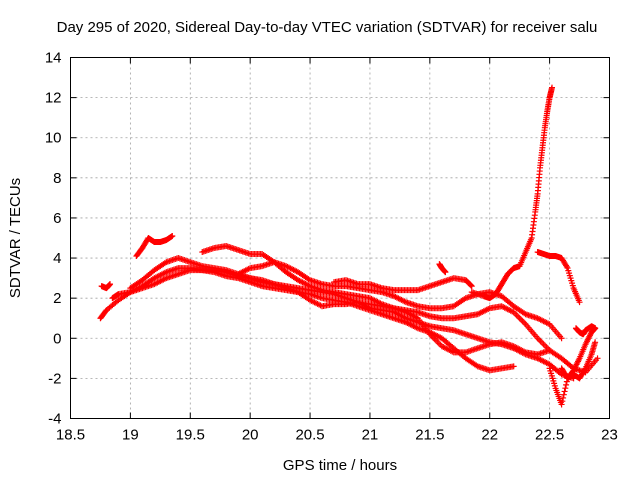  I want to click on satellite-track-d, so click(154, 246).